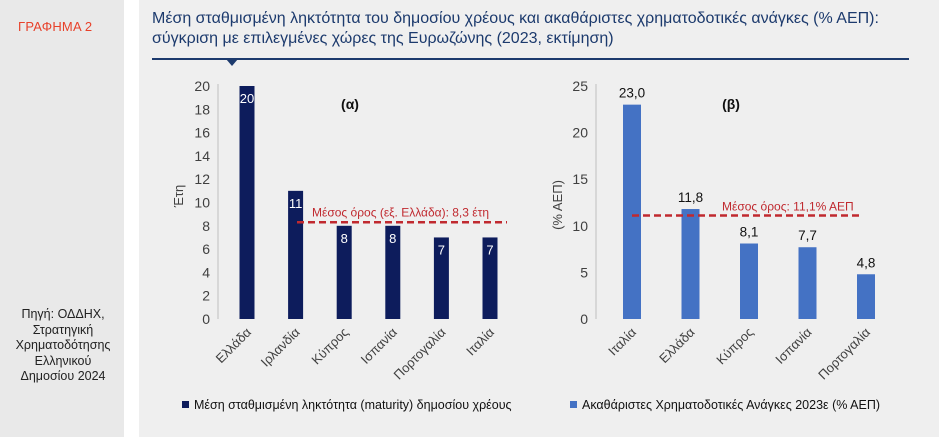 This screenshot has width=939, height=437. What do you see at coordinates (807, 235) in the screenshot?
I see `data-label: 7,7` at bounding box center [807, 235].